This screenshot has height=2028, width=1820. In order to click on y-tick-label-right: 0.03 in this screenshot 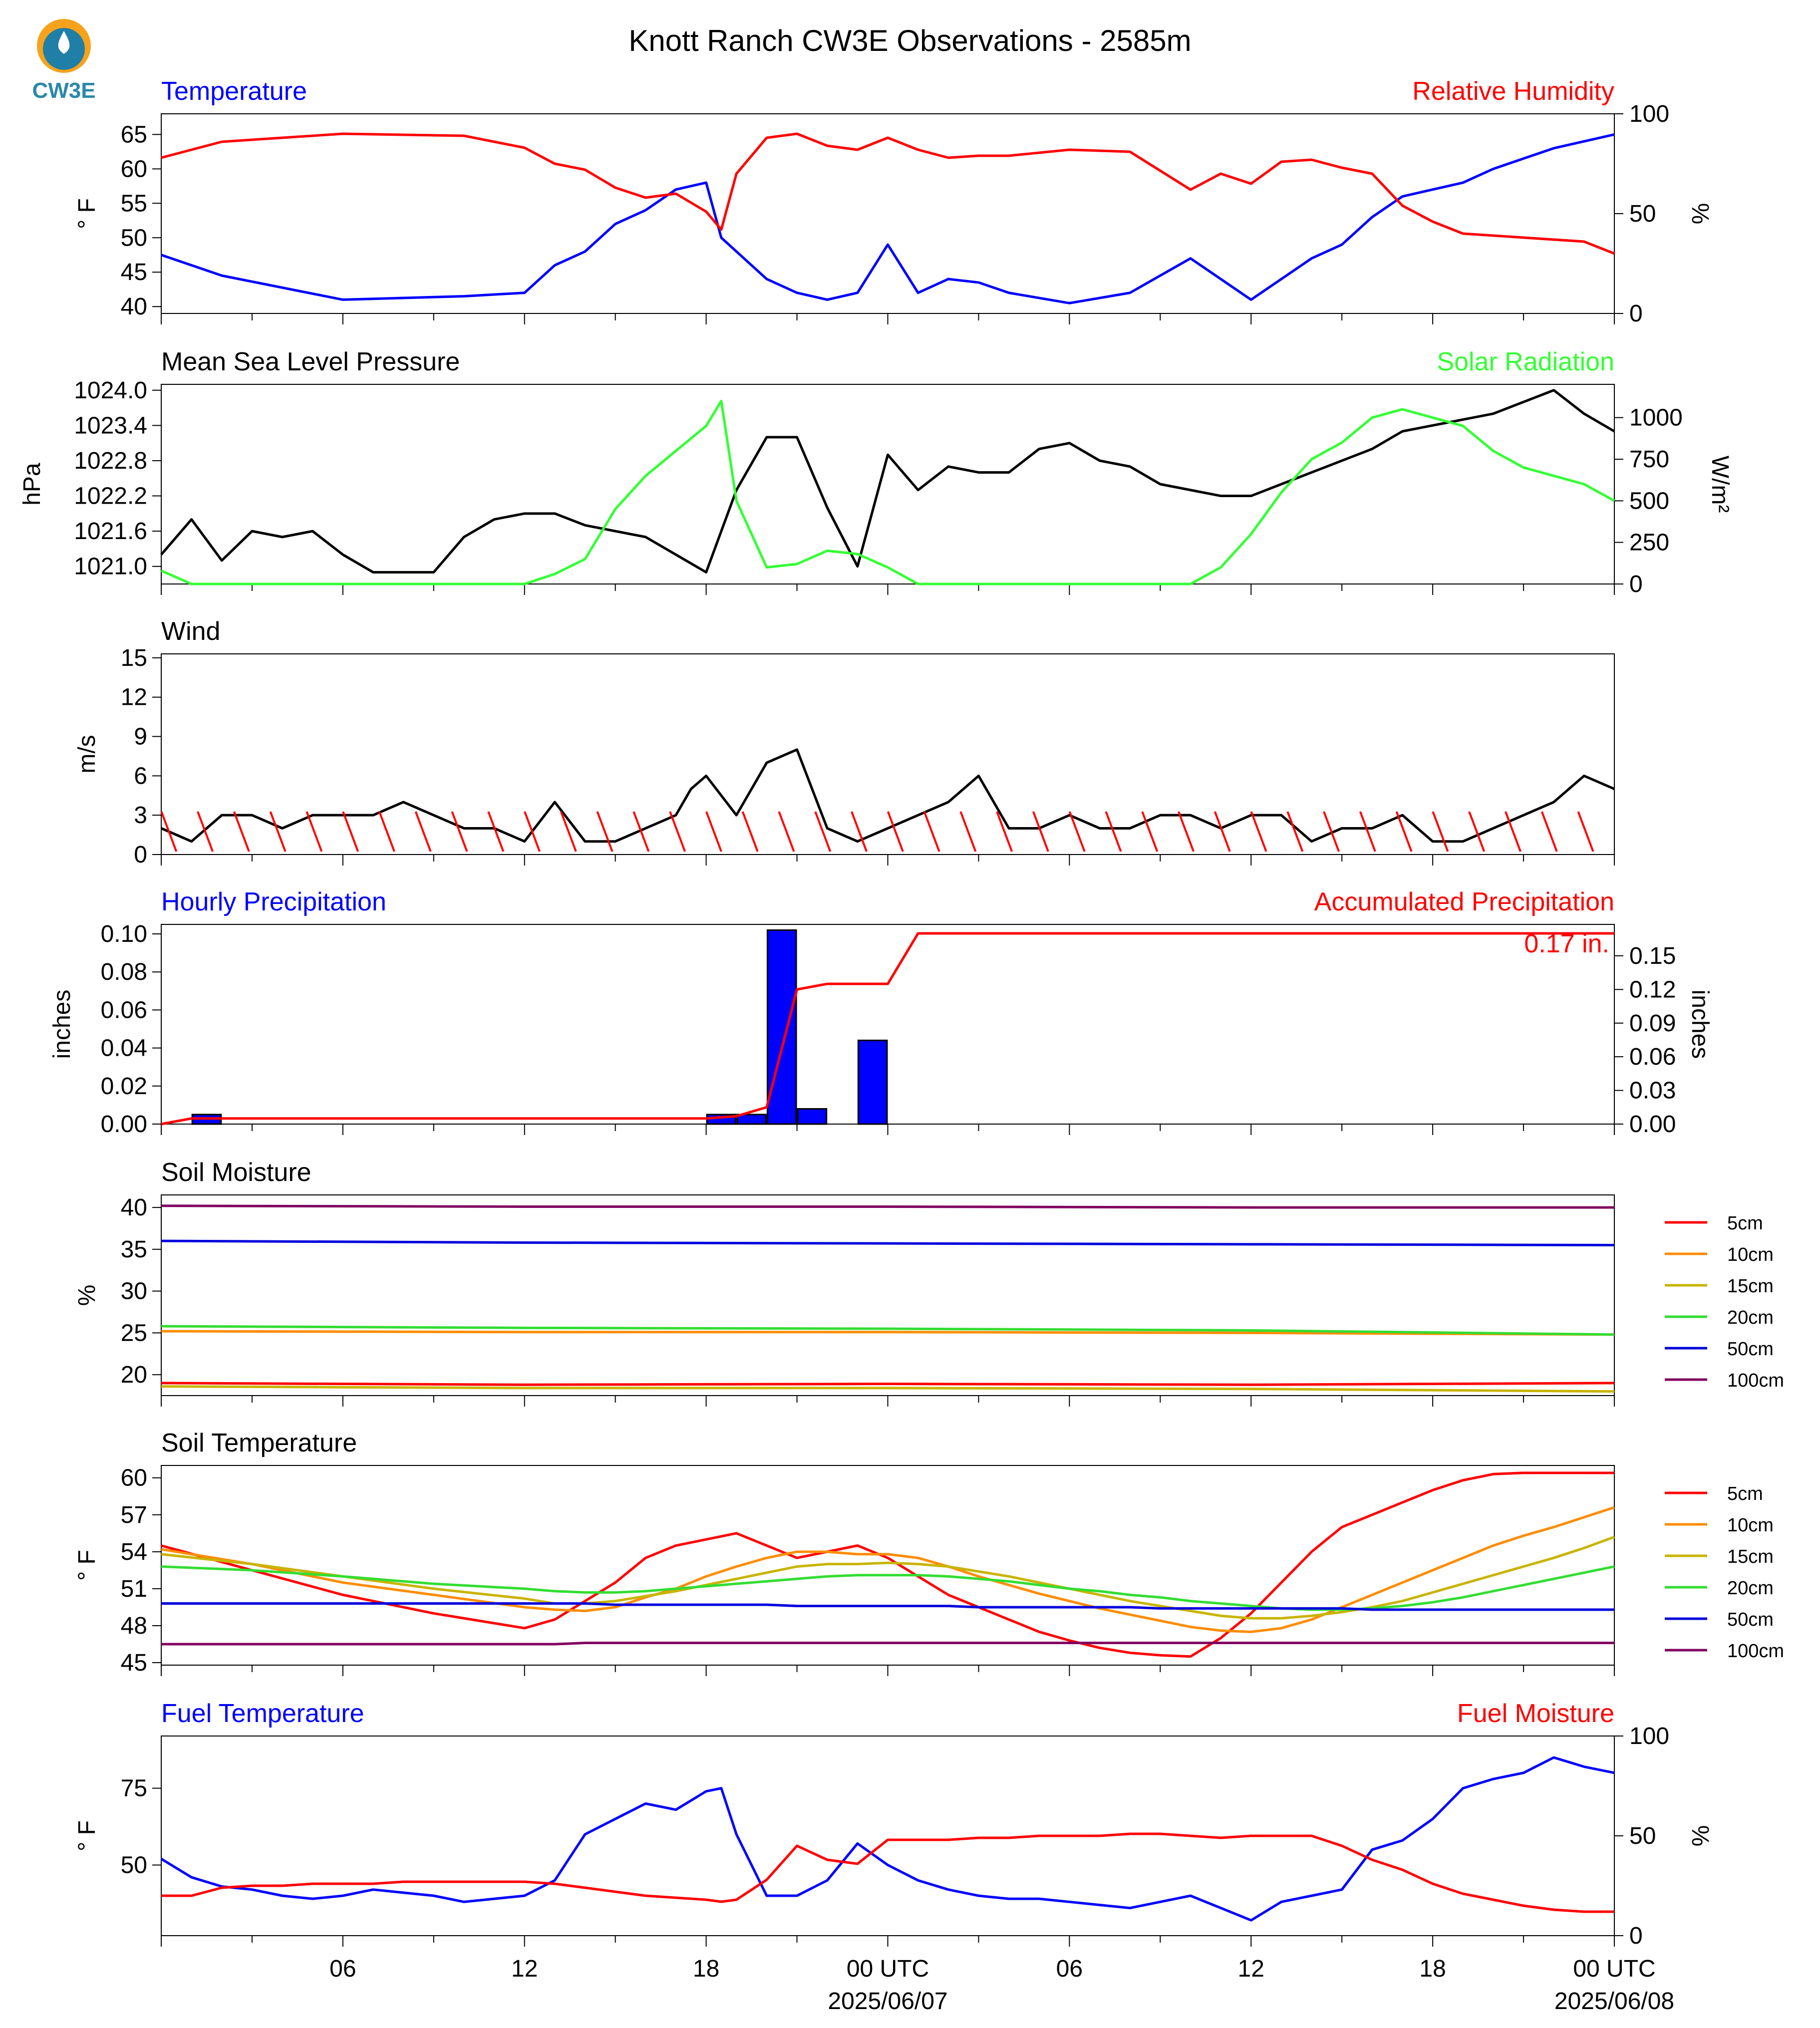, I will do `click(1652, 1091)`.